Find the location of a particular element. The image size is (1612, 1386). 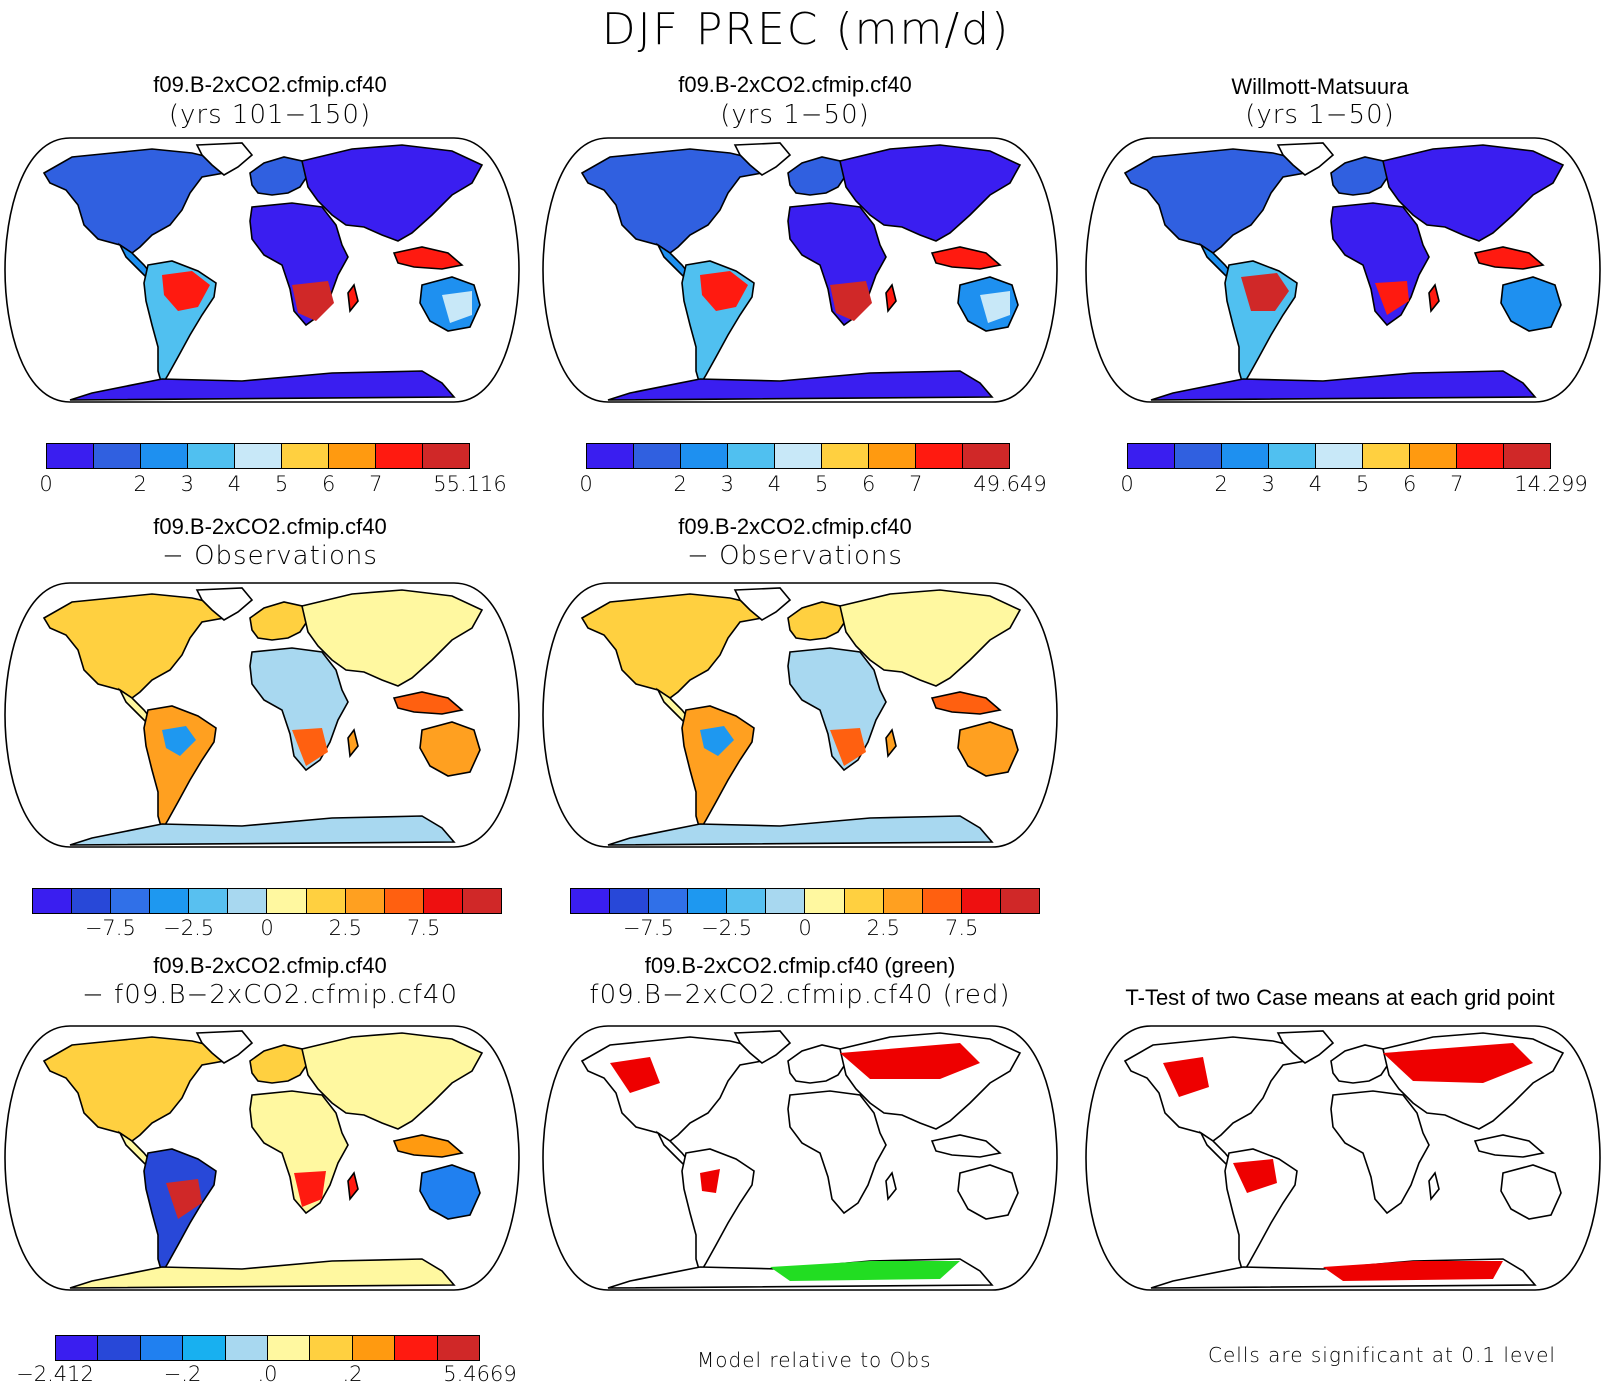

colorbar-1-tick-label: 55.116 is located at coordinates (470, 484).